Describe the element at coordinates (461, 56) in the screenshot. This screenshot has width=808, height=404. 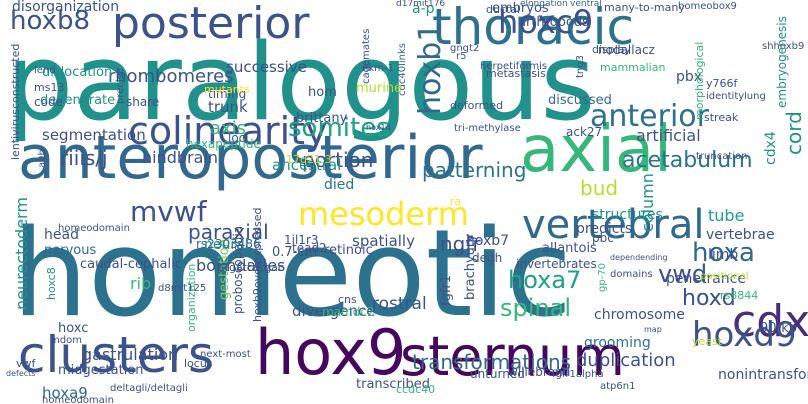
I see `word-r5: r5` at that location.